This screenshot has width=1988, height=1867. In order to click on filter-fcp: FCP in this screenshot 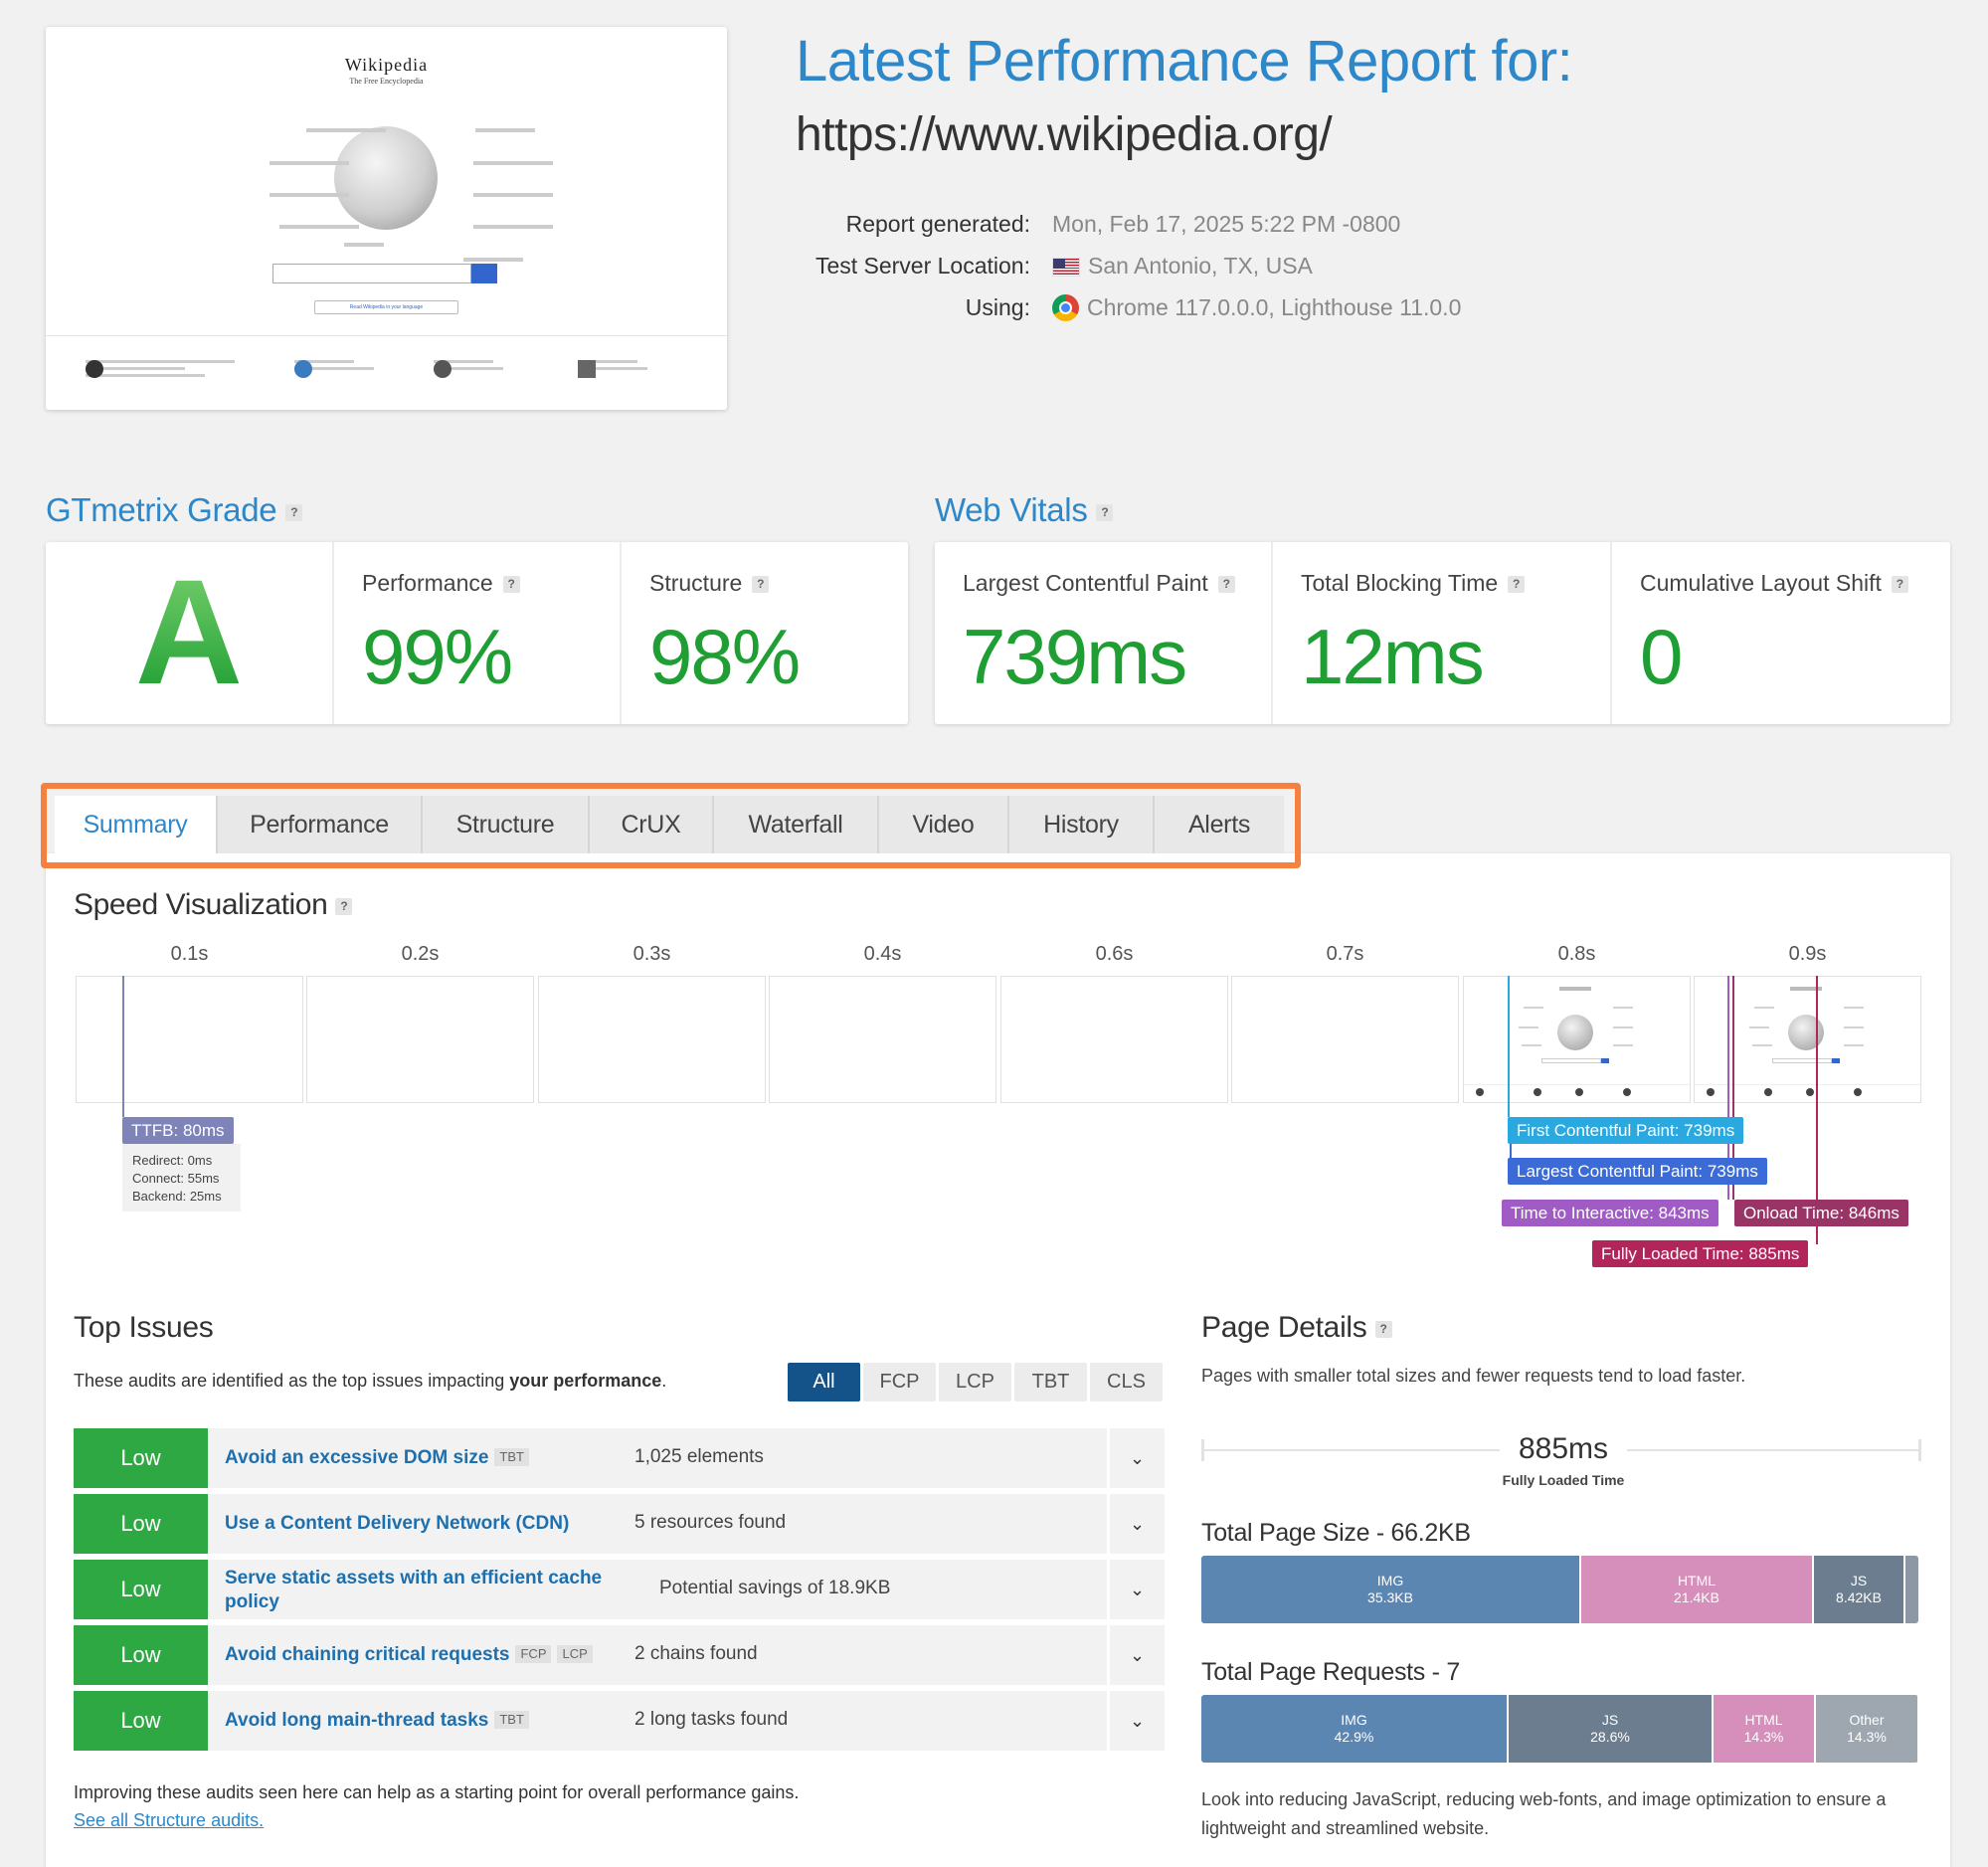, I will do `click(899, 1382)`.